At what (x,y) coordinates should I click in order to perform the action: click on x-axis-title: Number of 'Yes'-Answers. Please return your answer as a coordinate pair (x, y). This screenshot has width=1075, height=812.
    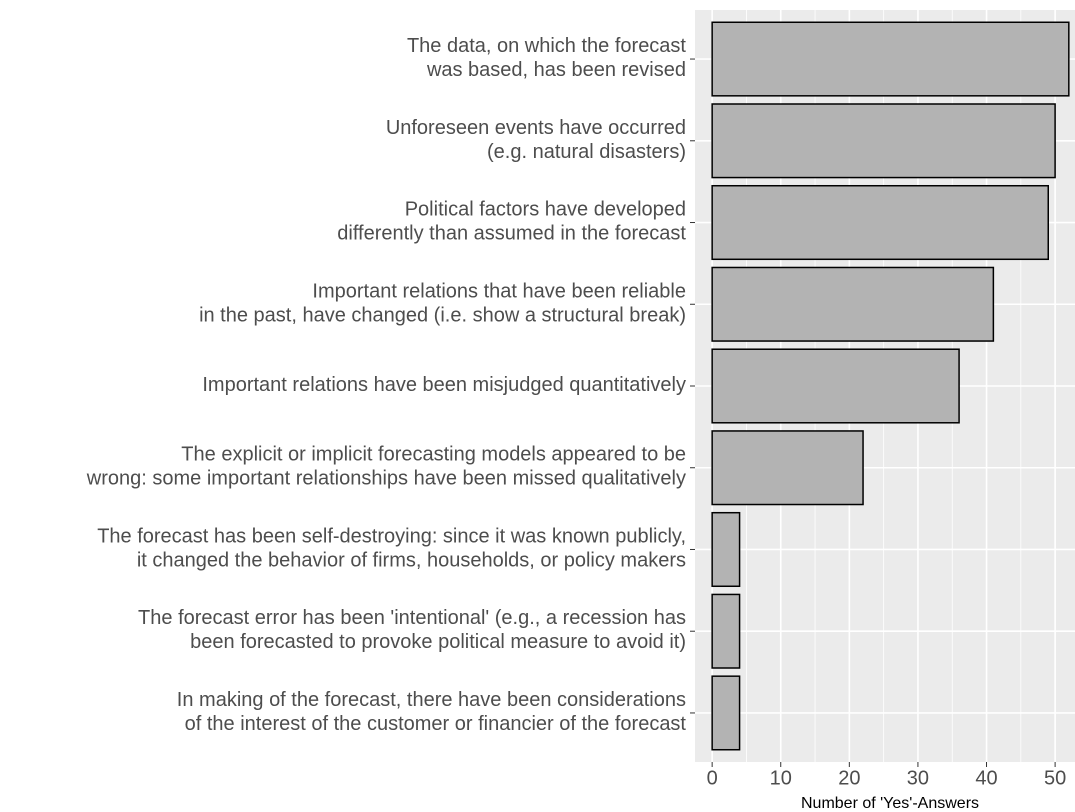
    Looking at the image, I should click on (890, 803).